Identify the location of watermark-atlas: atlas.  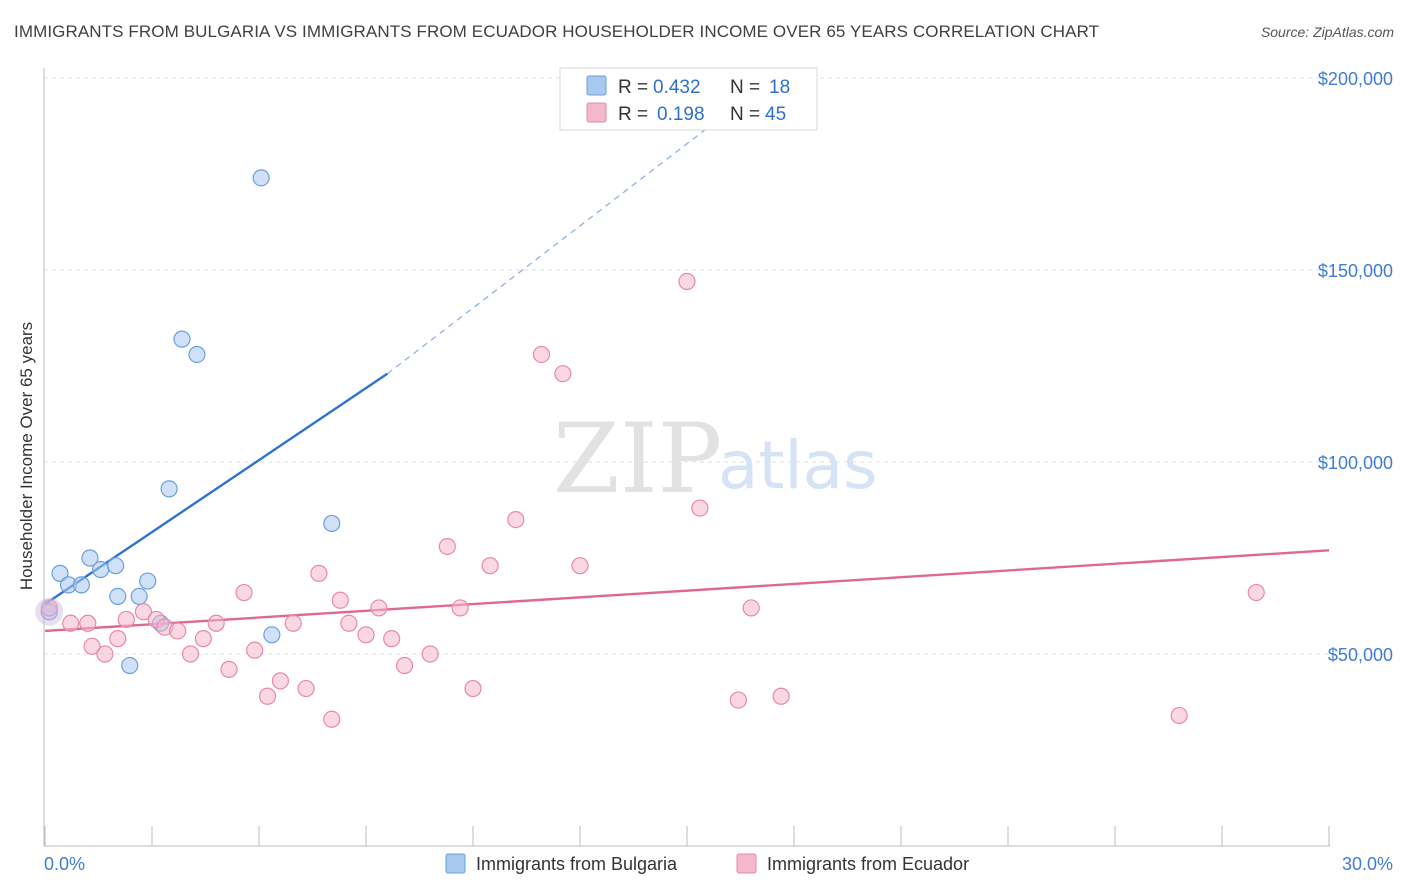
(798, 465).